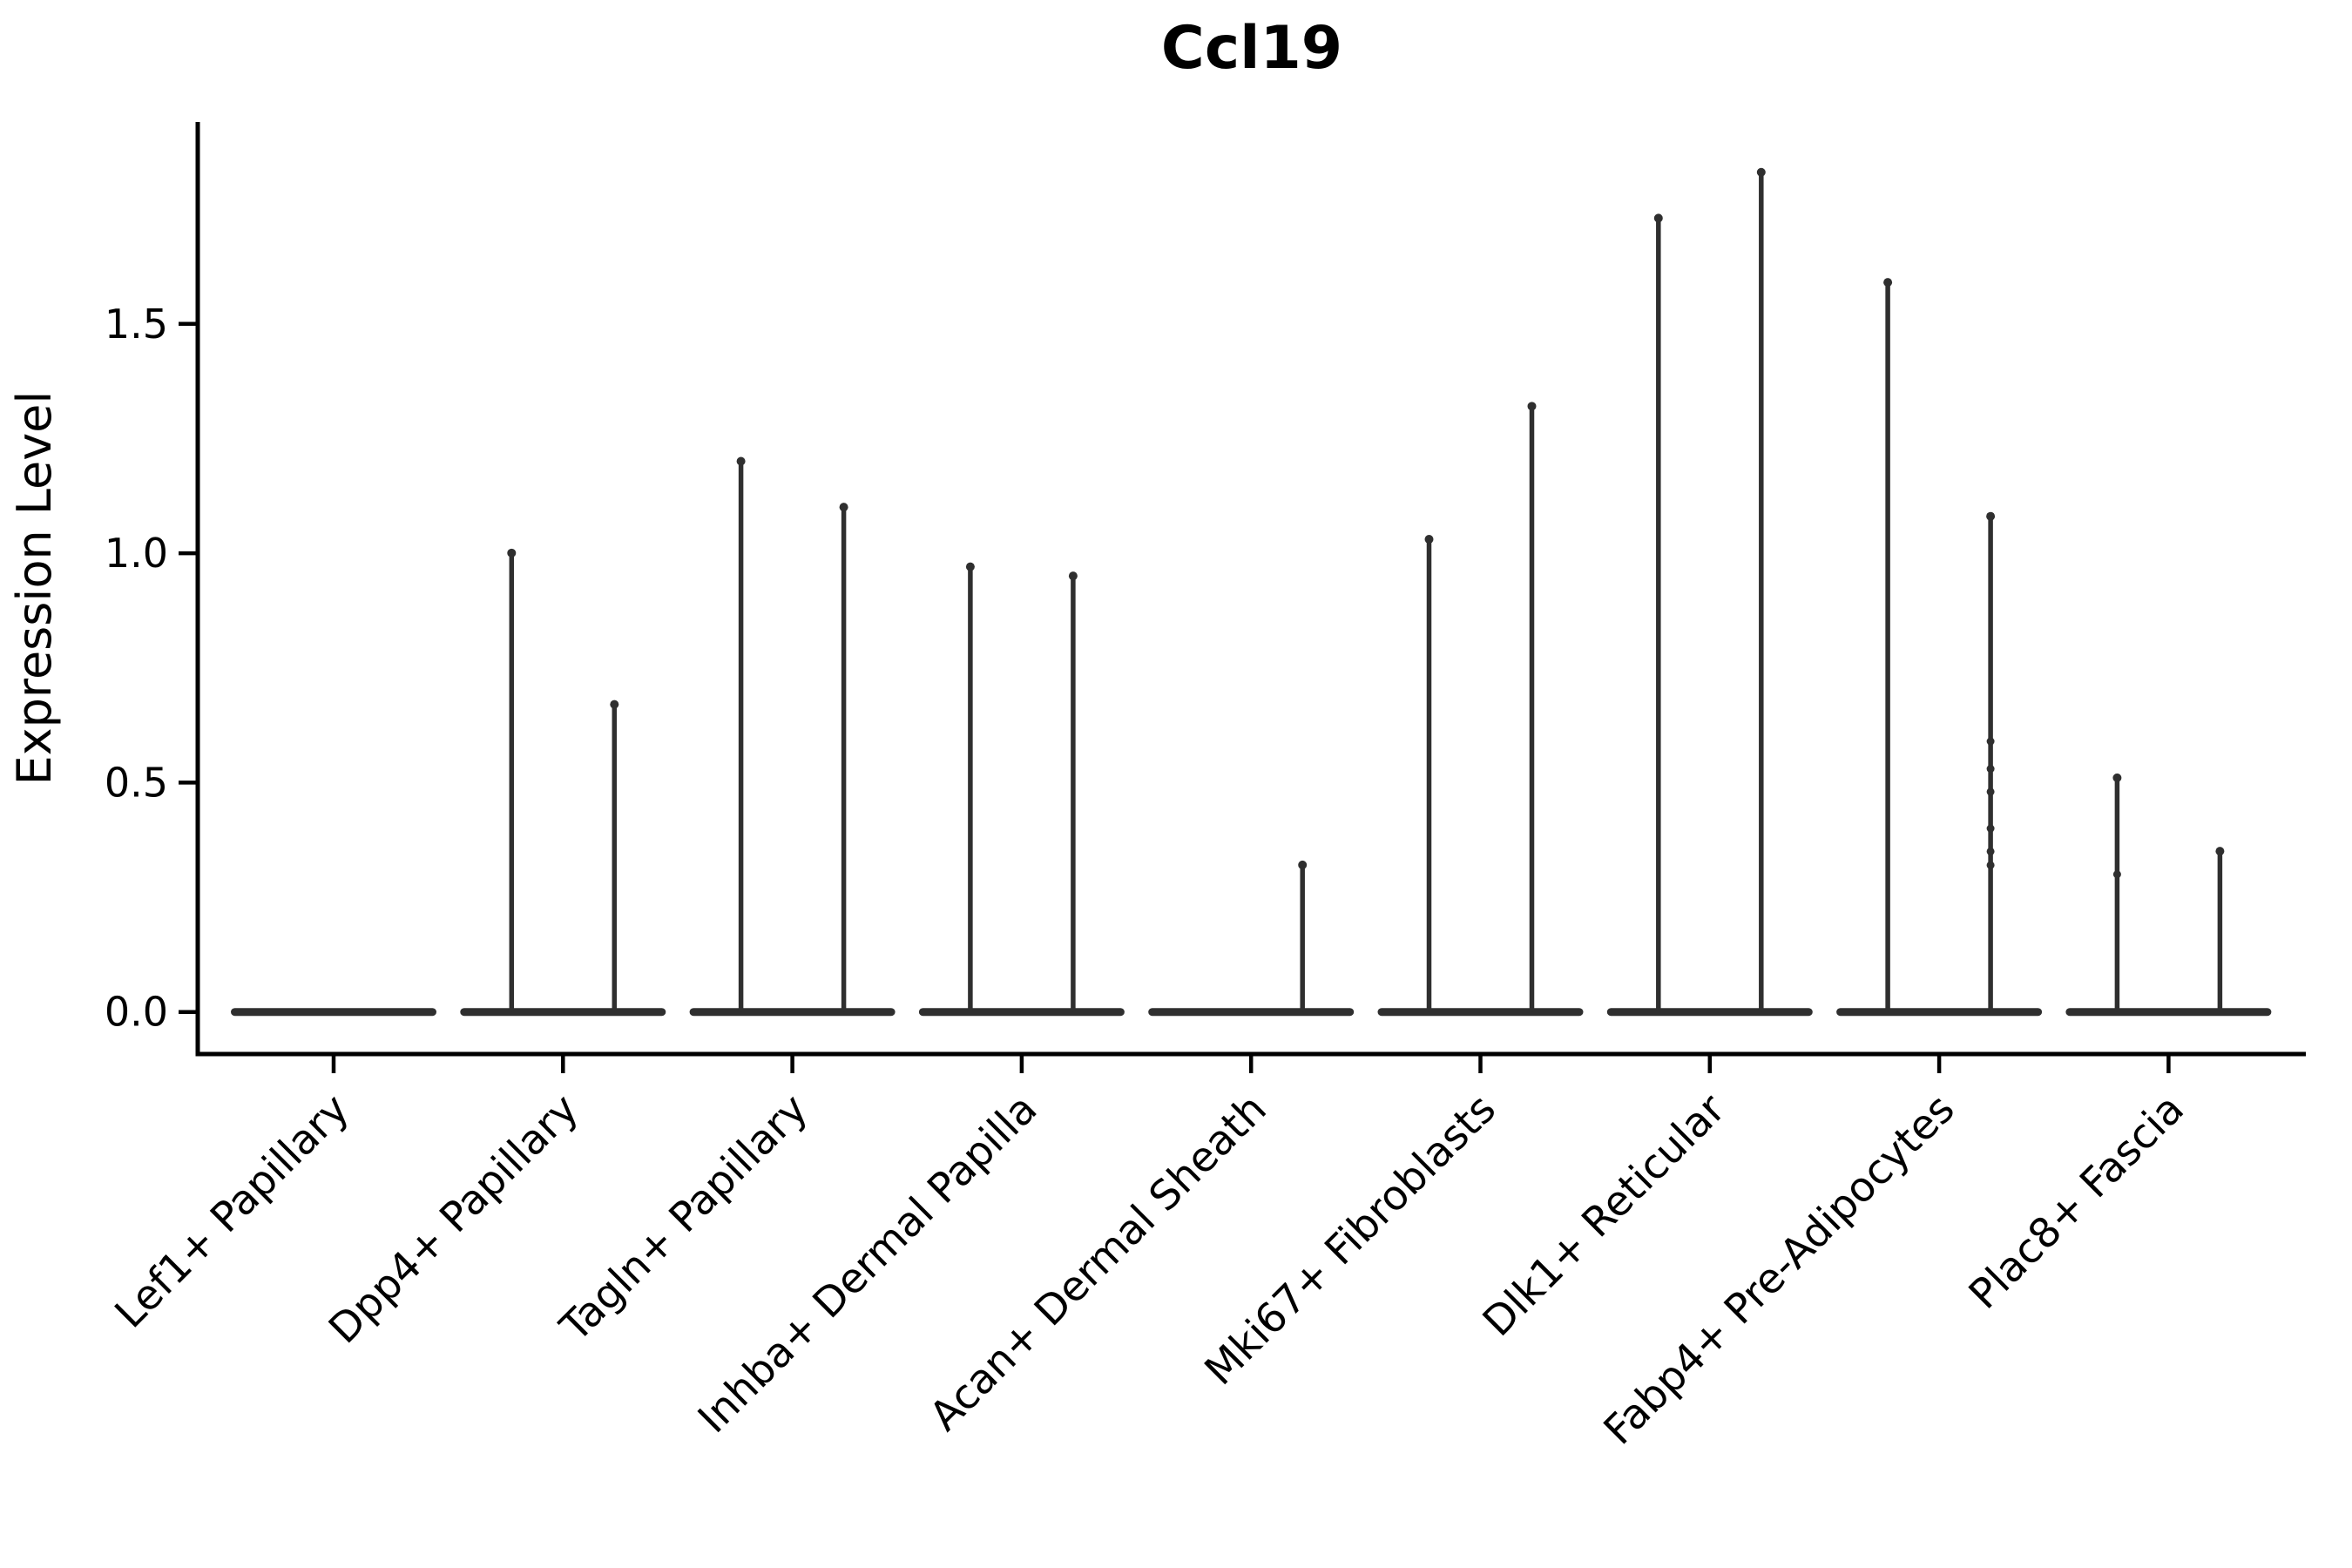 The image size is (2352, 1568). I want to click on y-axis-ticks: 0.0 0.5 1.0 1.5, so click(151, 668).